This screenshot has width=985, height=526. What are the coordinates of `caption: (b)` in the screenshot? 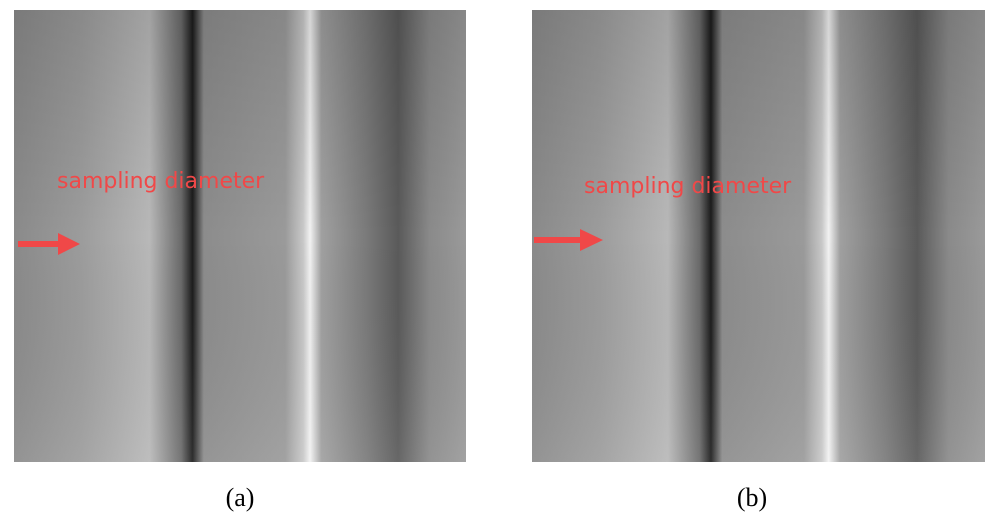 It's located at (752, 497).